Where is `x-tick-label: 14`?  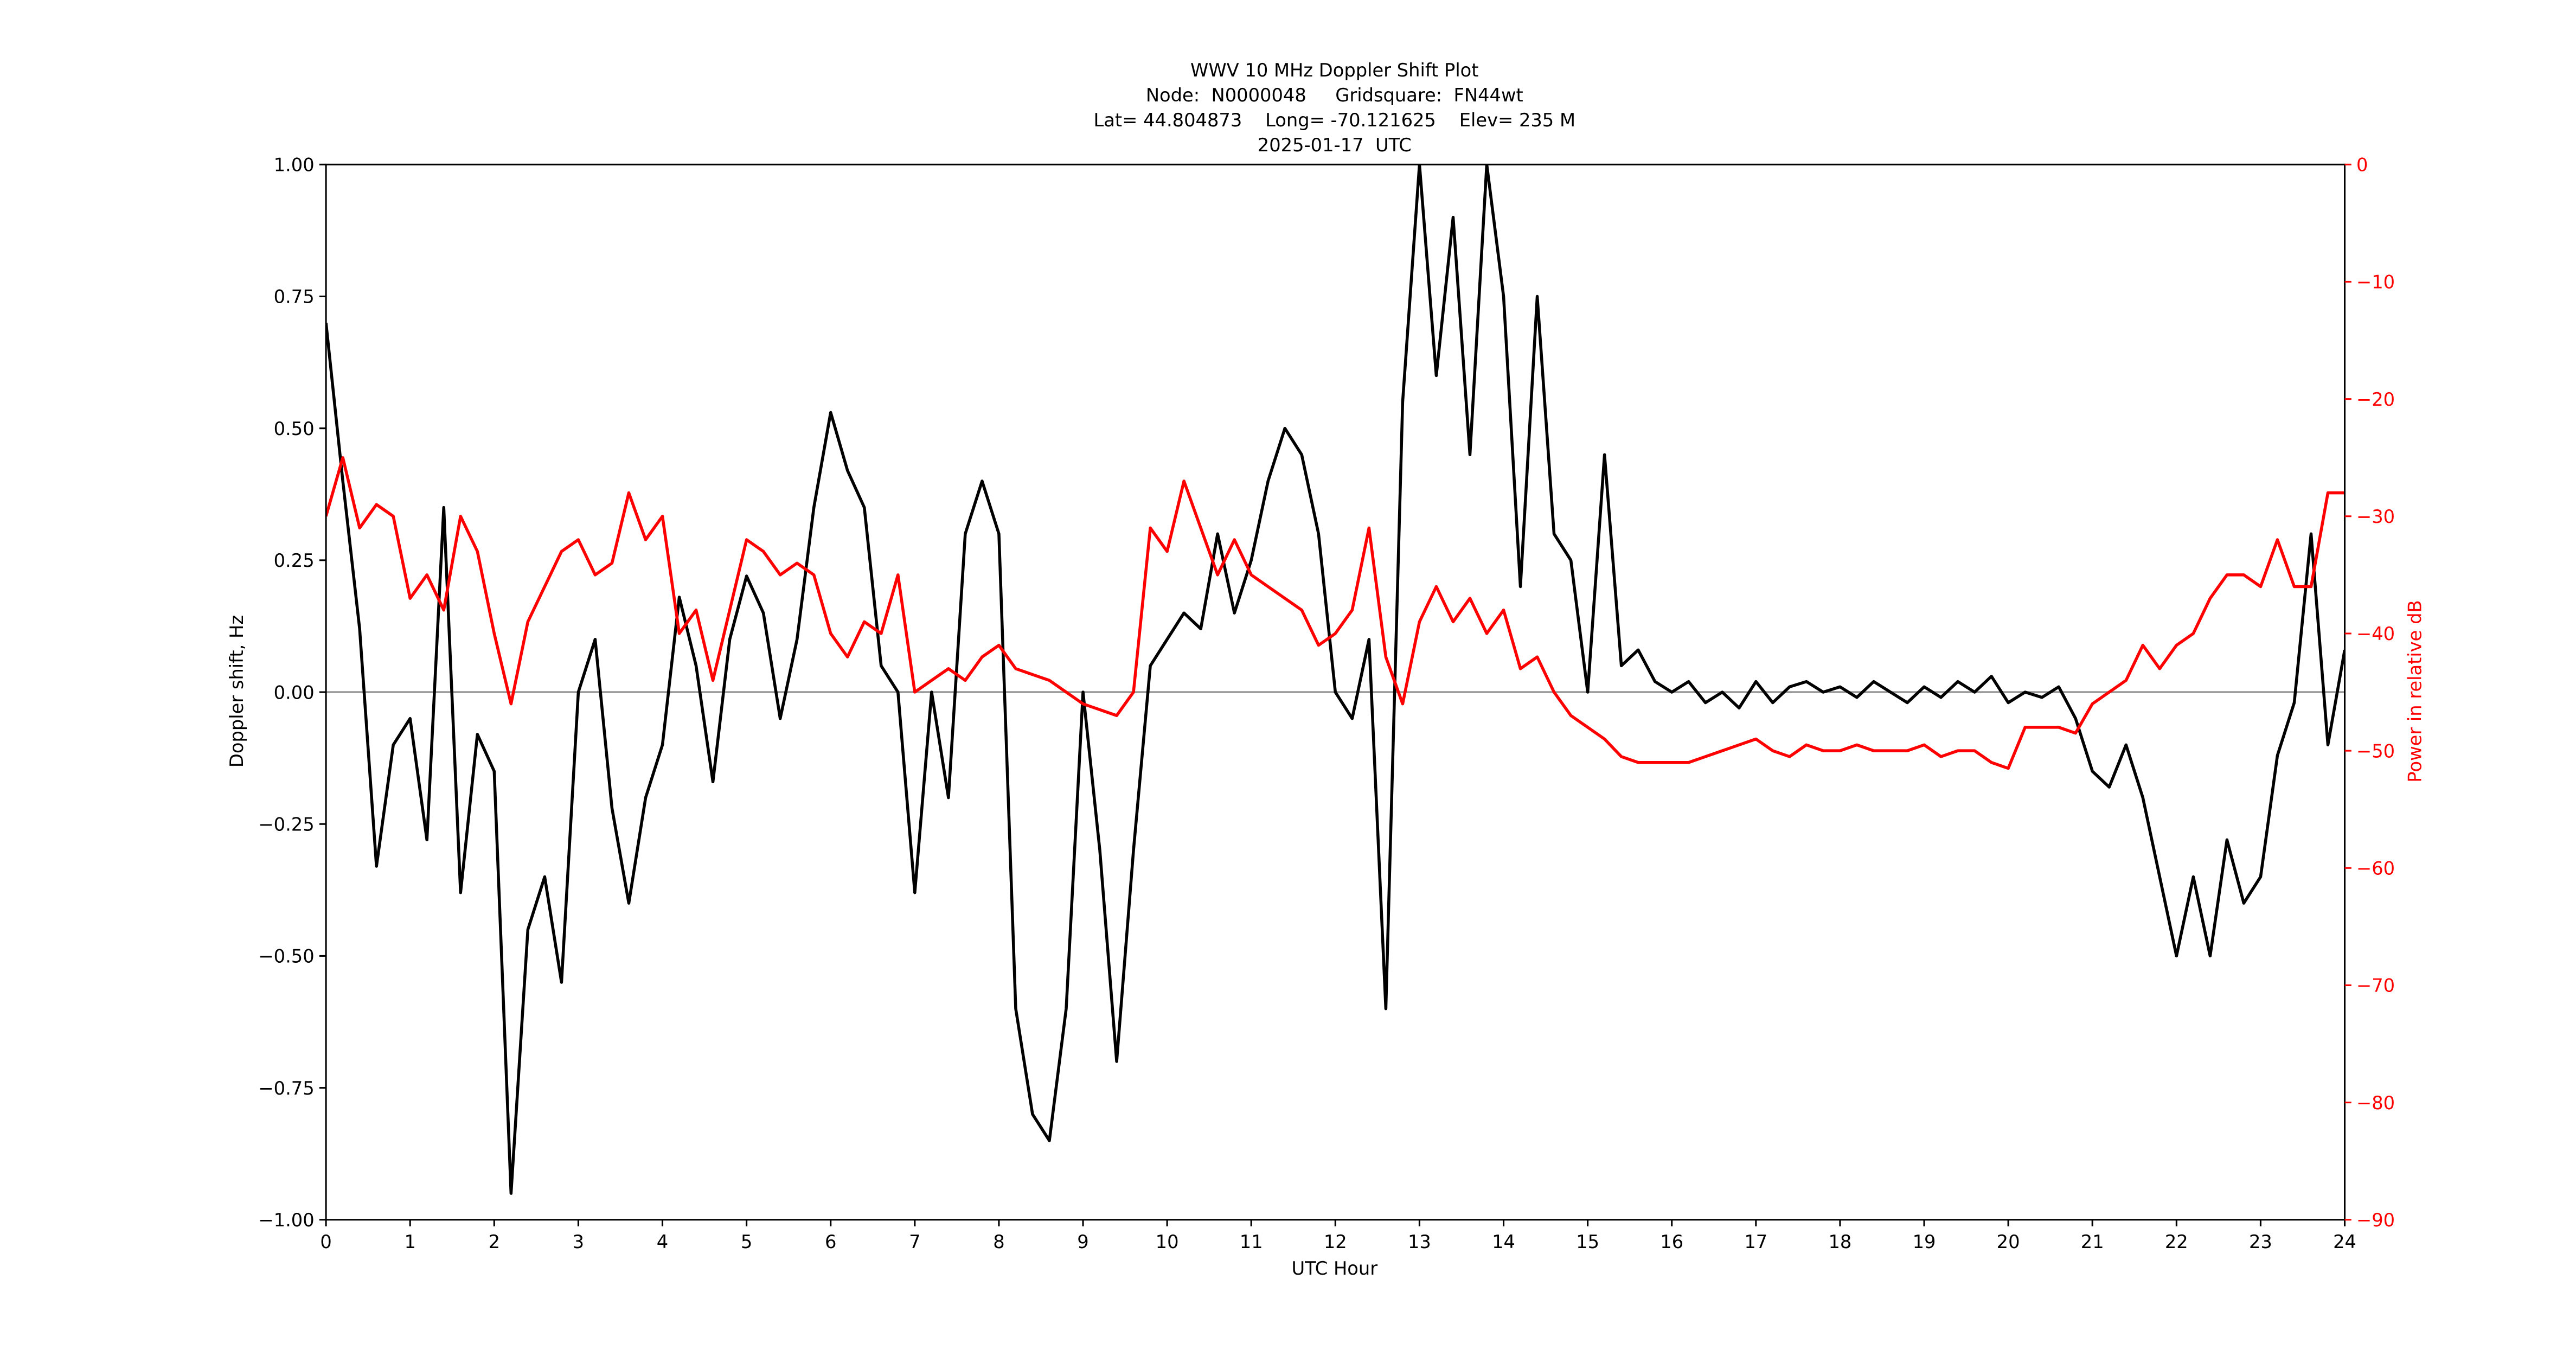 x-tick-label: 14 is located at coordinates (1503, 1241).